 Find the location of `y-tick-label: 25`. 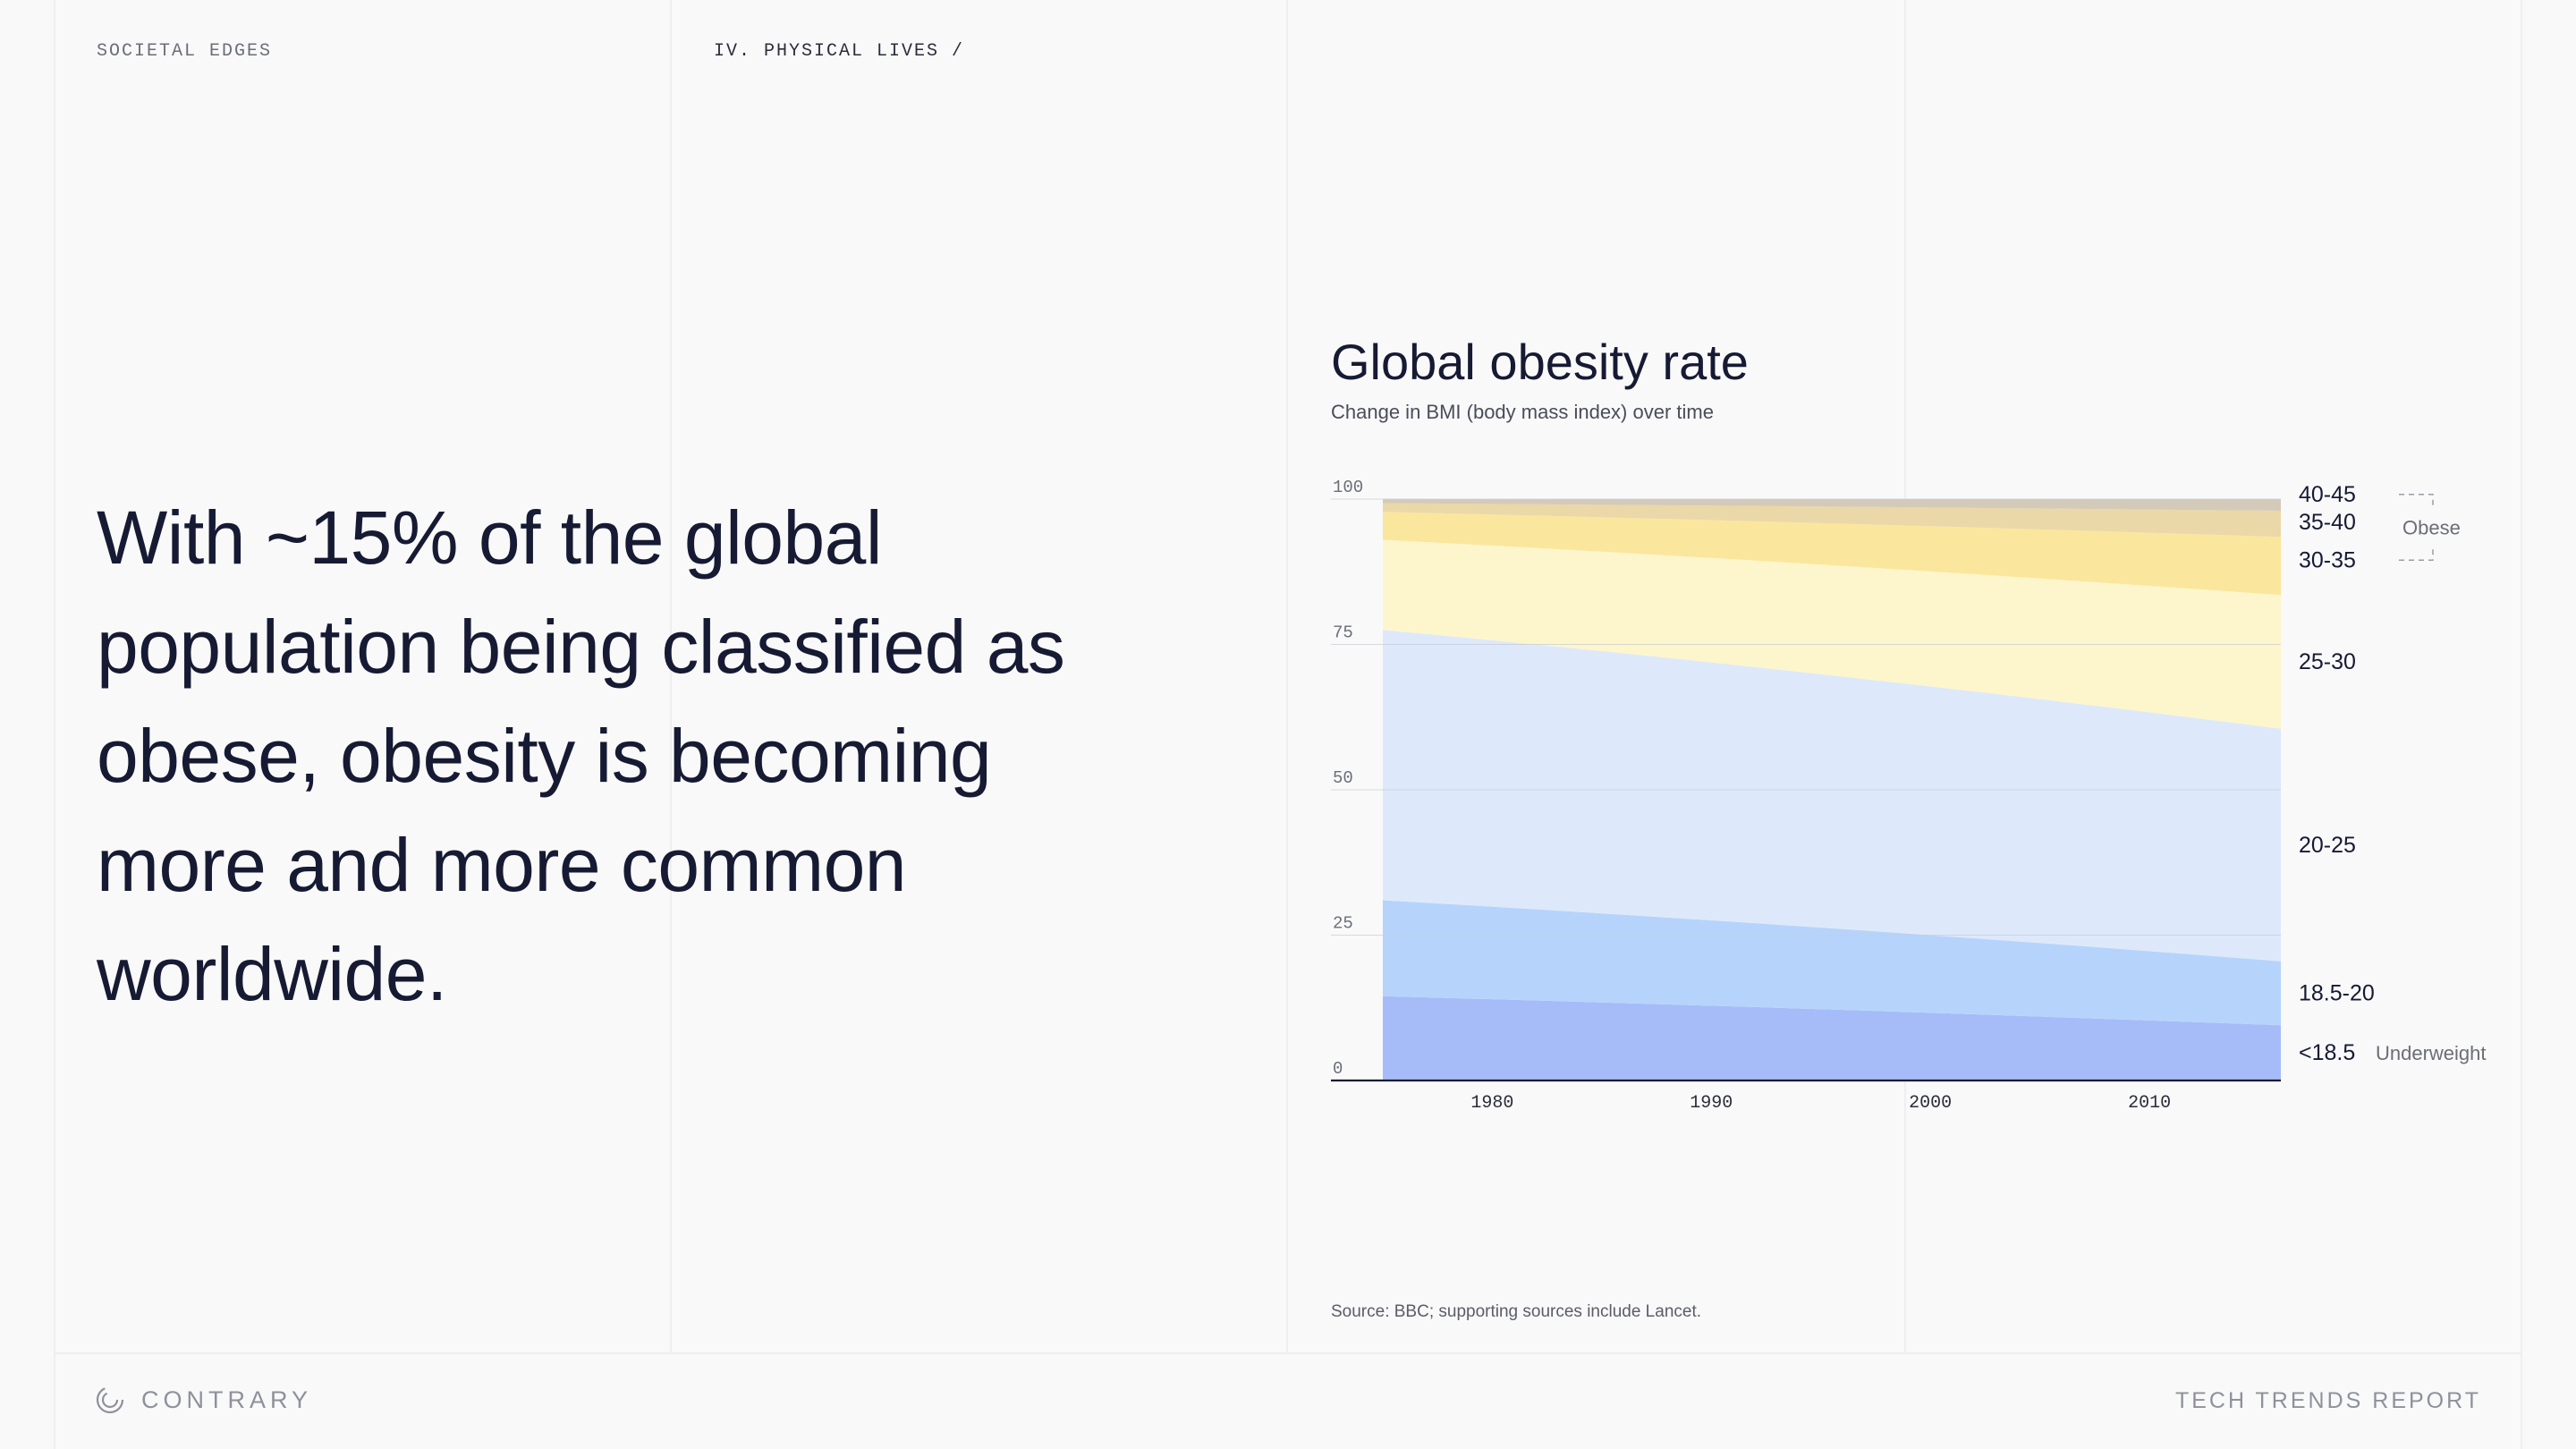

y-tick-label: 25 is located at coordinates (1343, 924).